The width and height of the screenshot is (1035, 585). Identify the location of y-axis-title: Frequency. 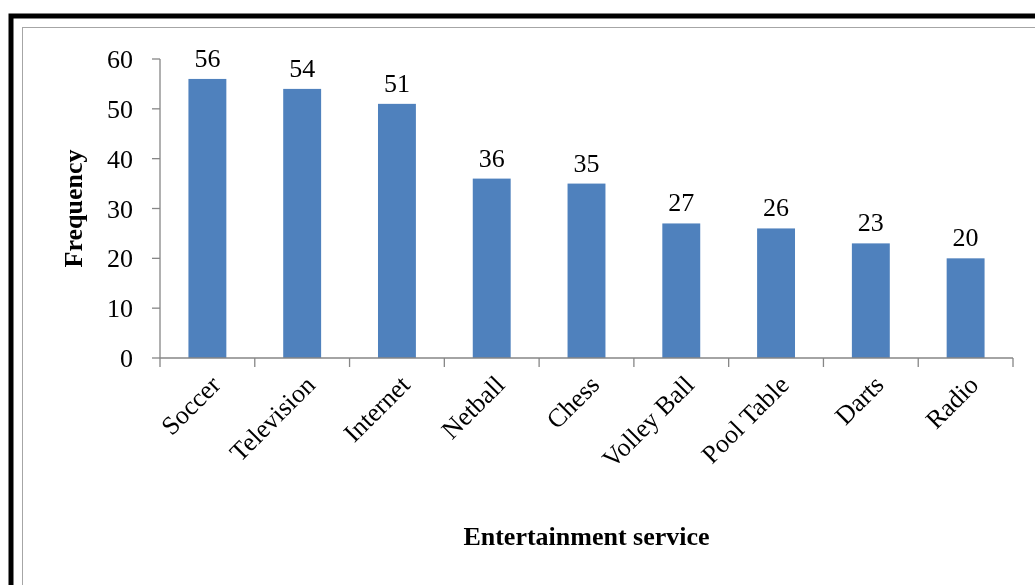
(73, 208).